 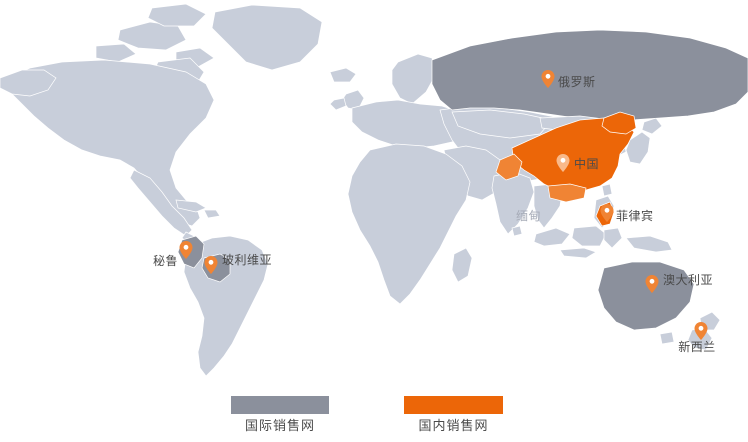 What do you see at coordinates (212, 214) in the screenshot?
I see `caribbean-hispaniola` at bounding box center [212, 214].